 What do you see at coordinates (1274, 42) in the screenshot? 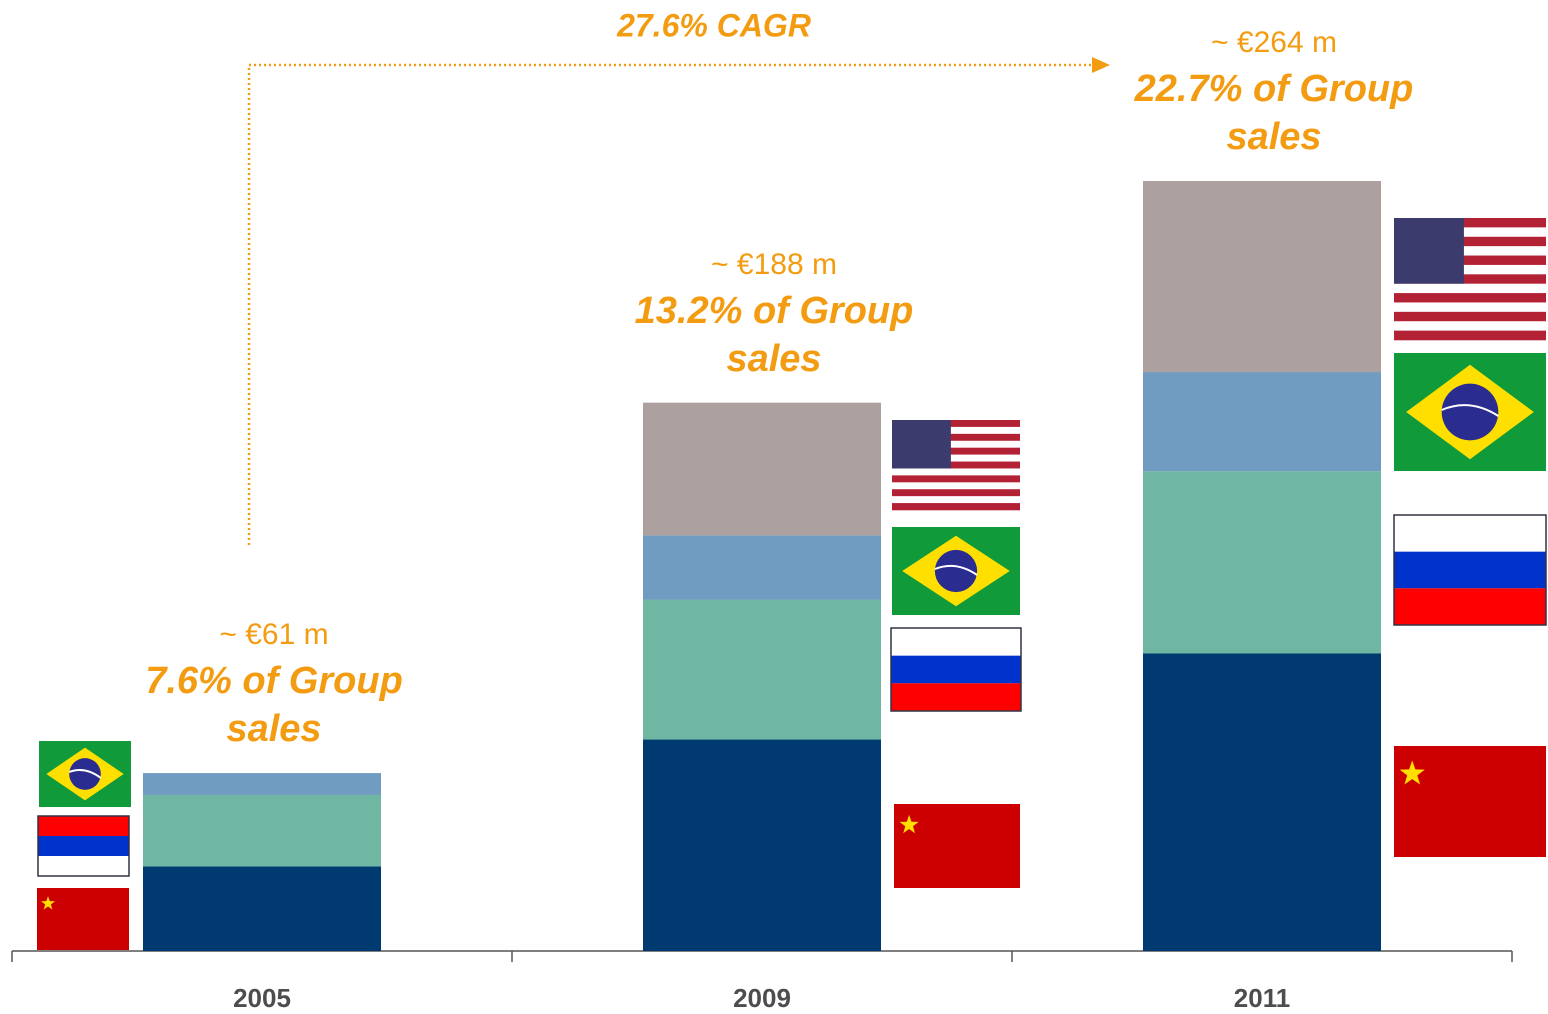
I see `total-label: ~ €264 m` at bounding box center [1274, 42].